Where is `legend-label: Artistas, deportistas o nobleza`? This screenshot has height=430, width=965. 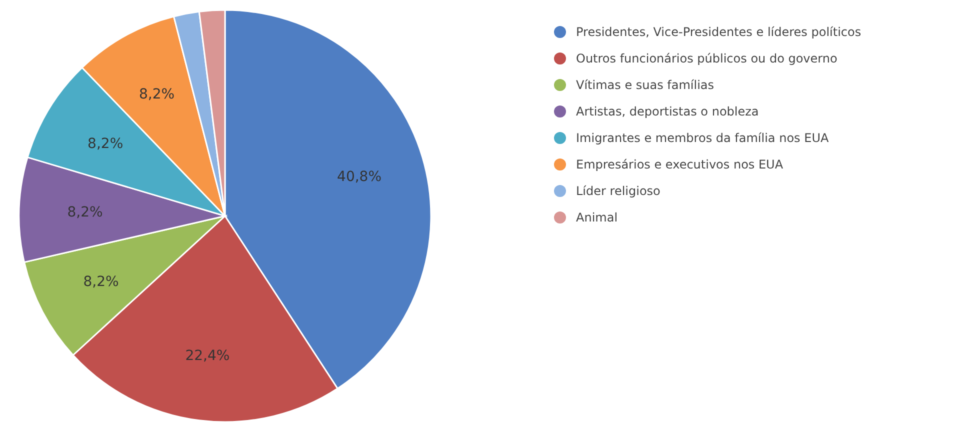
legend-label: Artistas, deportistas o nobleza is located at coordinates (667, 111).